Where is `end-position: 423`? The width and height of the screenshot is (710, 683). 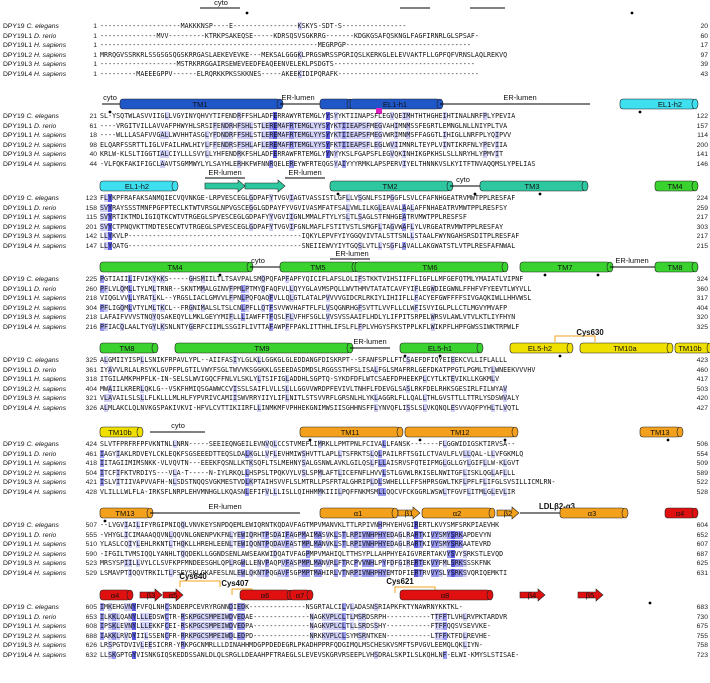
end-position: 423 is located at coordinates (702, 360).